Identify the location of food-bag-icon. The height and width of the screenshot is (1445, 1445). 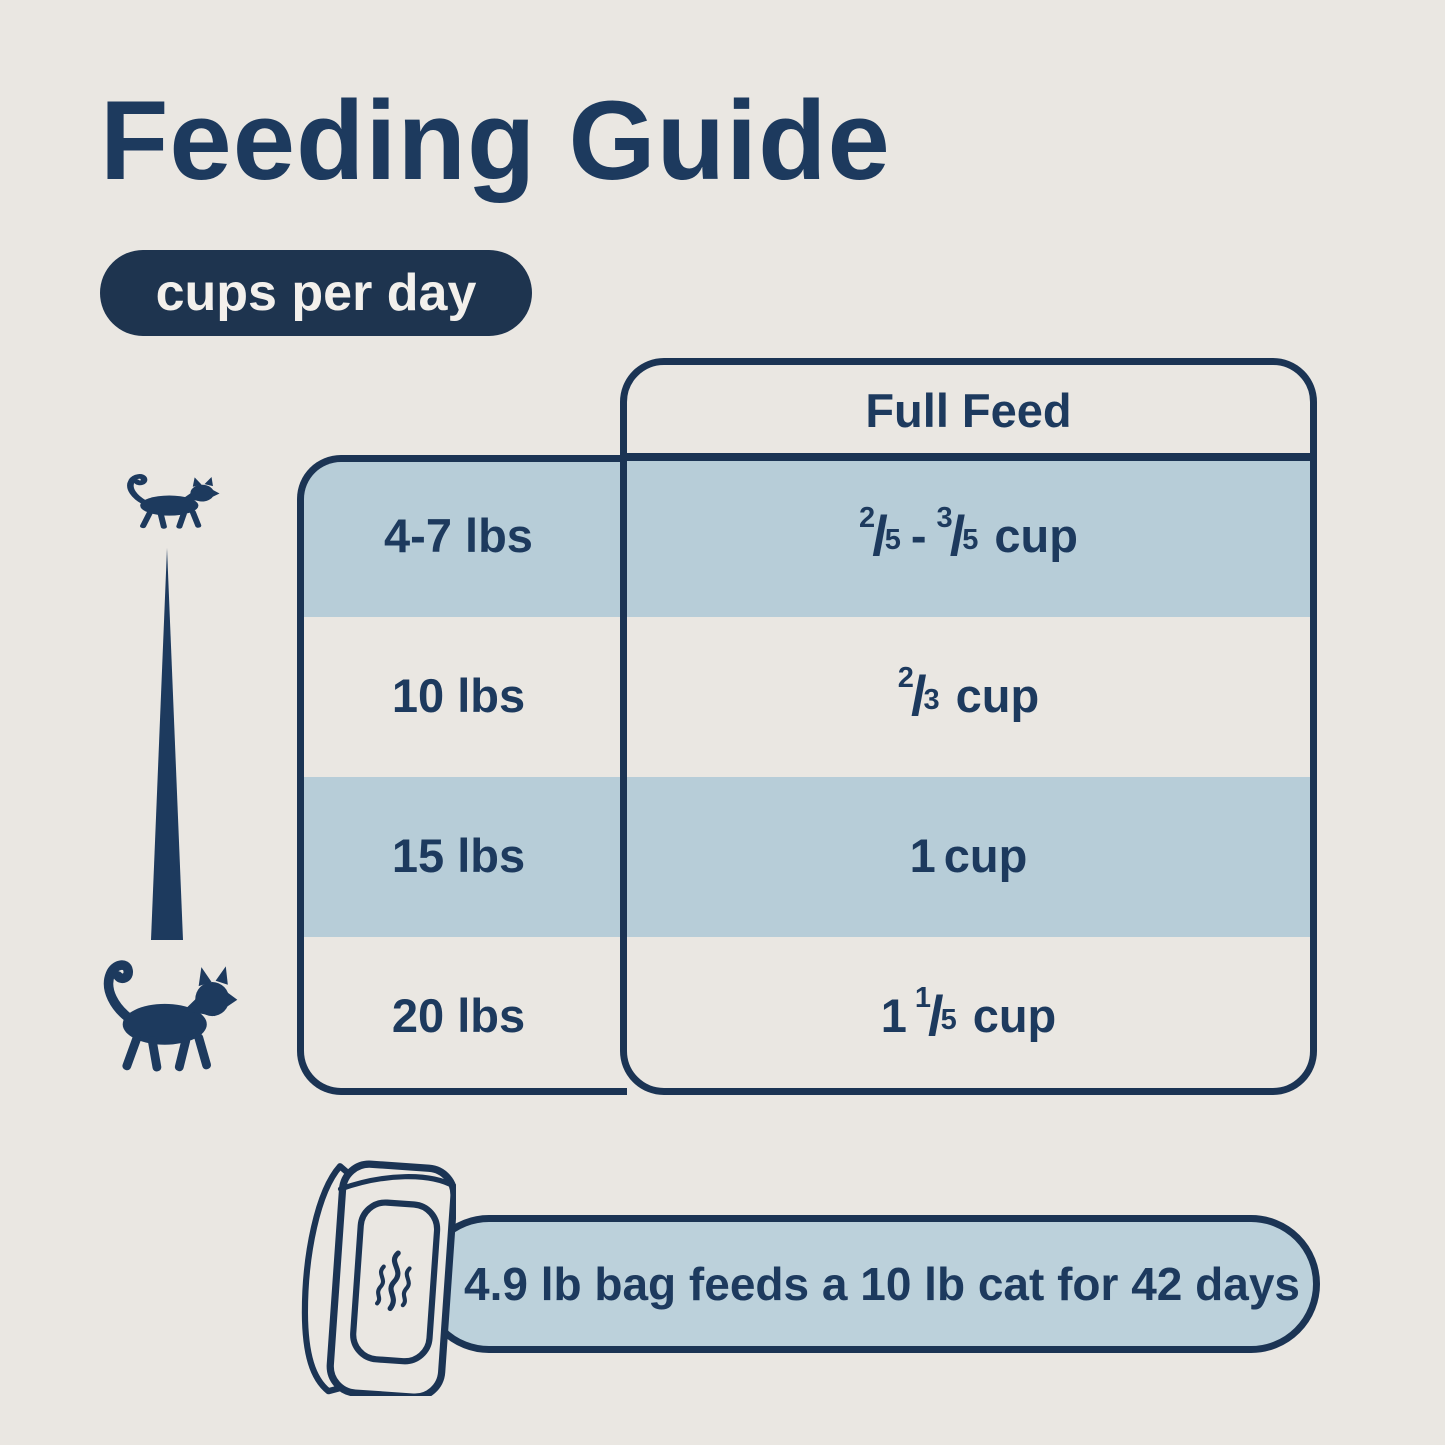
(378, 1278).